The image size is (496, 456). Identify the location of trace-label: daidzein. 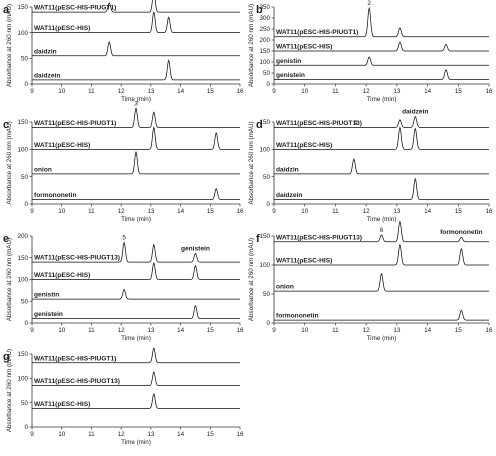
(47, 75).